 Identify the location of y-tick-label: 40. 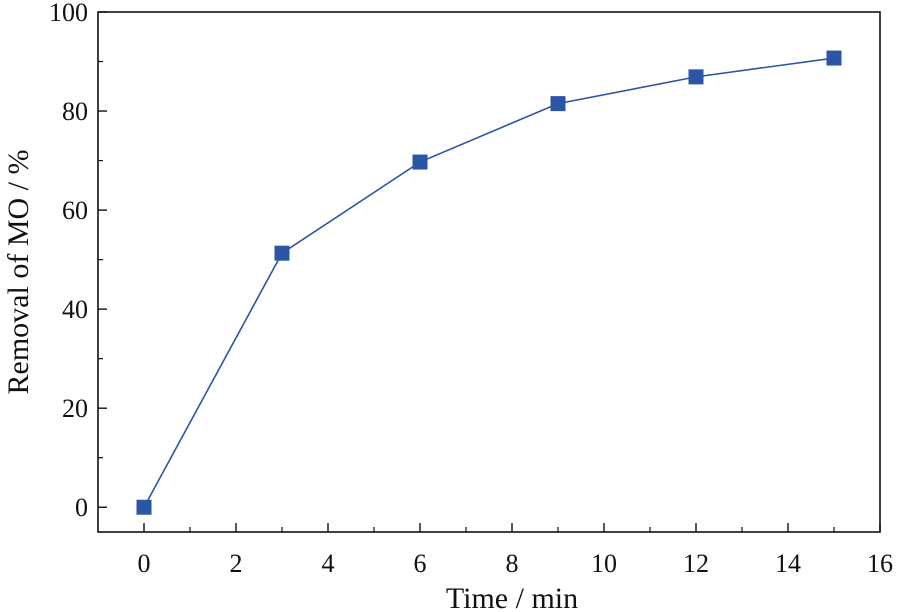
(75, 309).